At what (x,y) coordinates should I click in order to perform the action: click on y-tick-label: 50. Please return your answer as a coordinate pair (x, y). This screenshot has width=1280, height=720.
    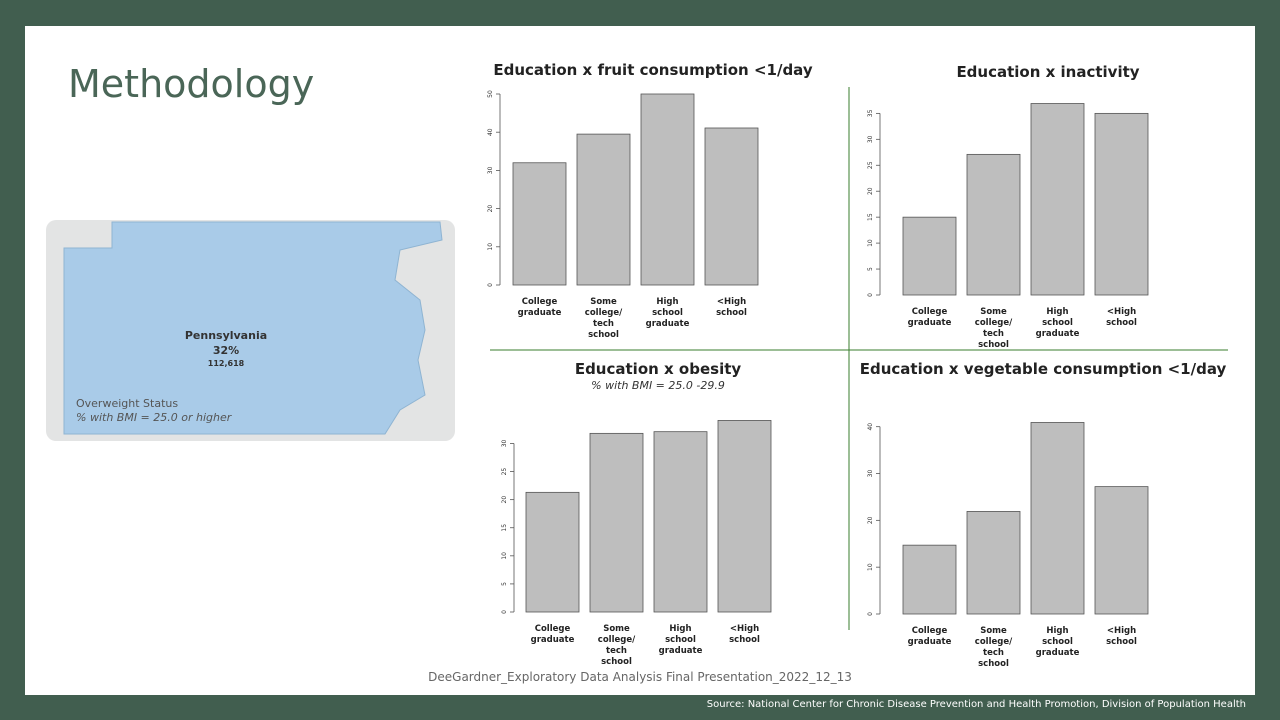
    Looking at the image, I should click on (490, 94).